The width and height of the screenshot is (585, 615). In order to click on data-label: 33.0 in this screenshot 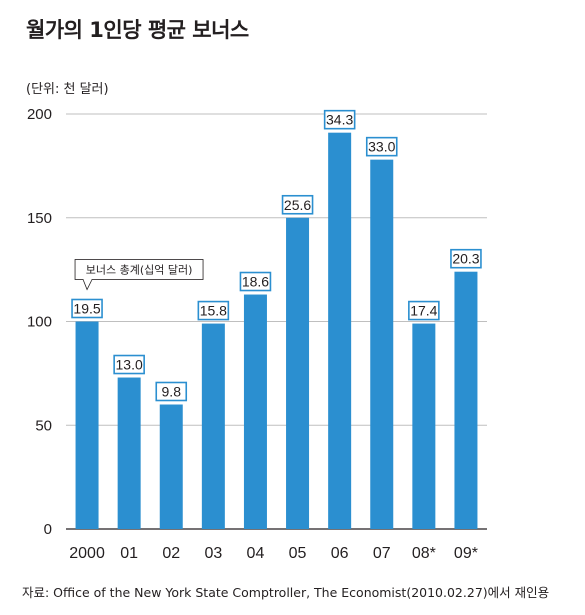, I will do `click(381, 147)`.